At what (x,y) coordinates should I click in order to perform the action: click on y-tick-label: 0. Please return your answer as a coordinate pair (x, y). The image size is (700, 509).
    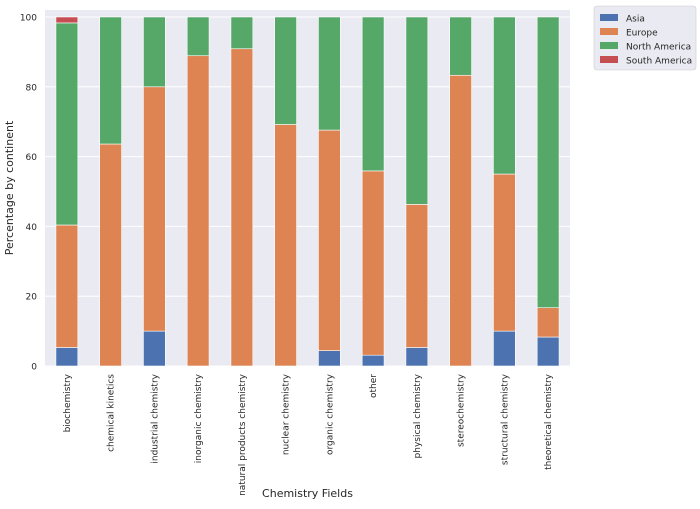
    Looking at the image, I should click on (34, 368).